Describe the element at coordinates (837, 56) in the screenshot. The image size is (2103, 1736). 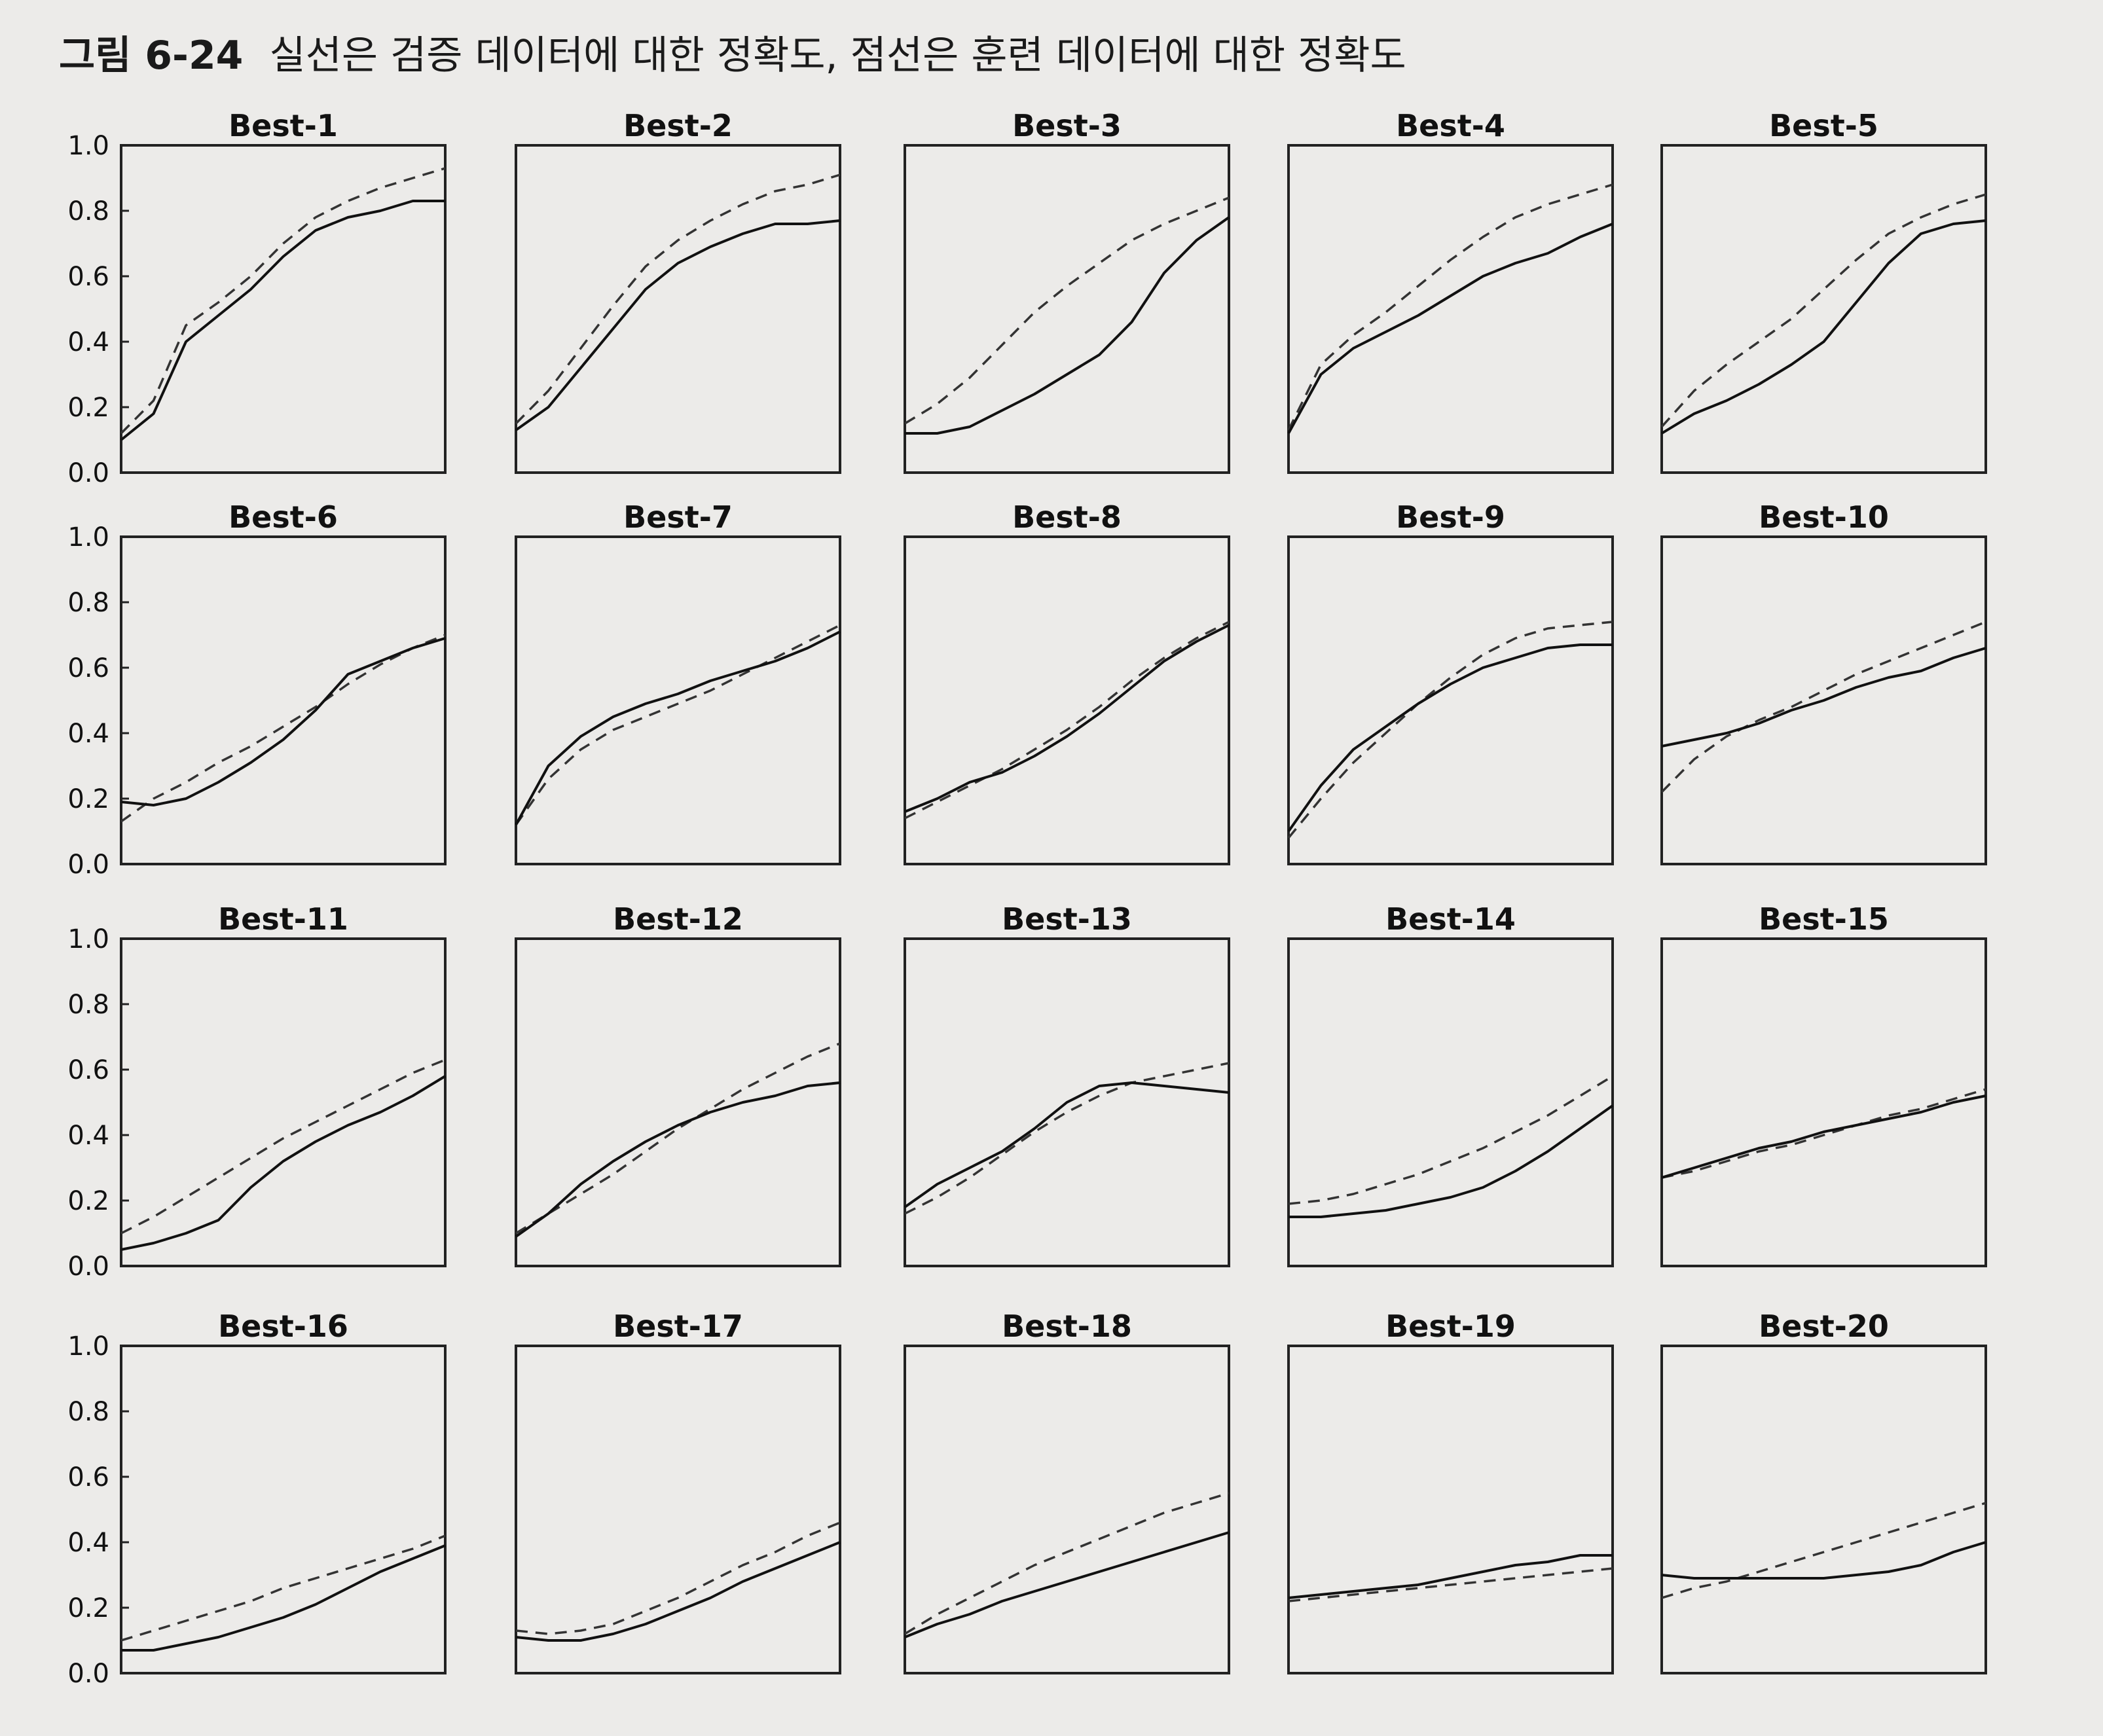
I see `figure-caption-text: 실선은 검증 데이터에 대한 정확도, 점선은 훈련 데이터에 대한 정확도` at that location.